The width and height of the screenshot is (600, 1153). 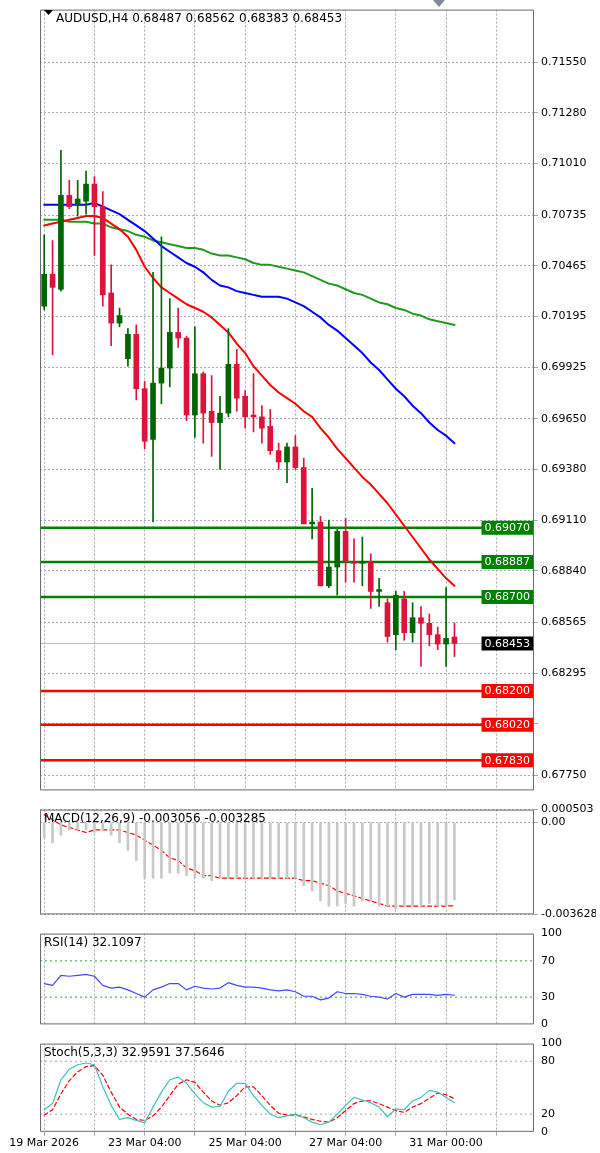 What do you see at coordinates (564, 672) in the screenshot?
I see `y-tick-label: 0.68295` at bounding box center [564, 672].